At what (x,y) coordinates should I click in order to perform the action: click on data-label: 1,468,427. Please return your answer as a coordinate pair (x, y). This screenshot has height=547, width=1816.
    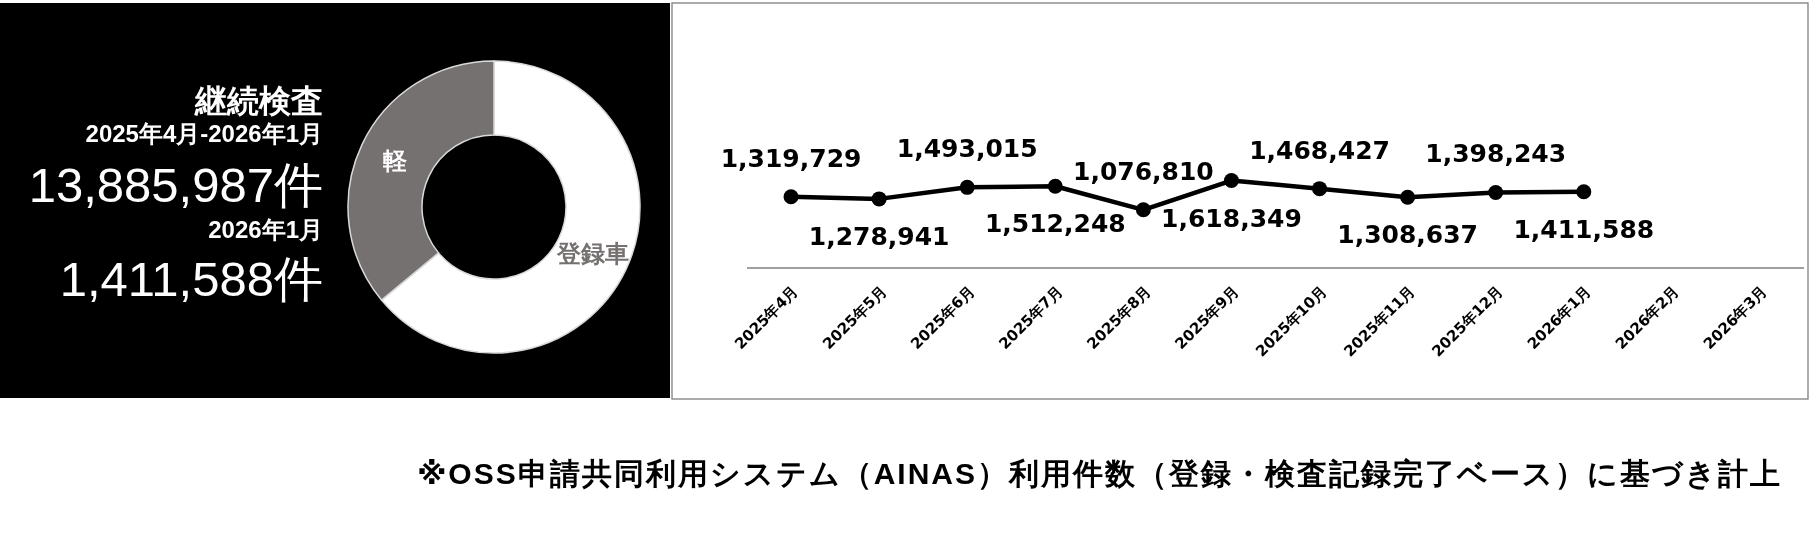
    Looking at the image, I should click on (1319, 150).